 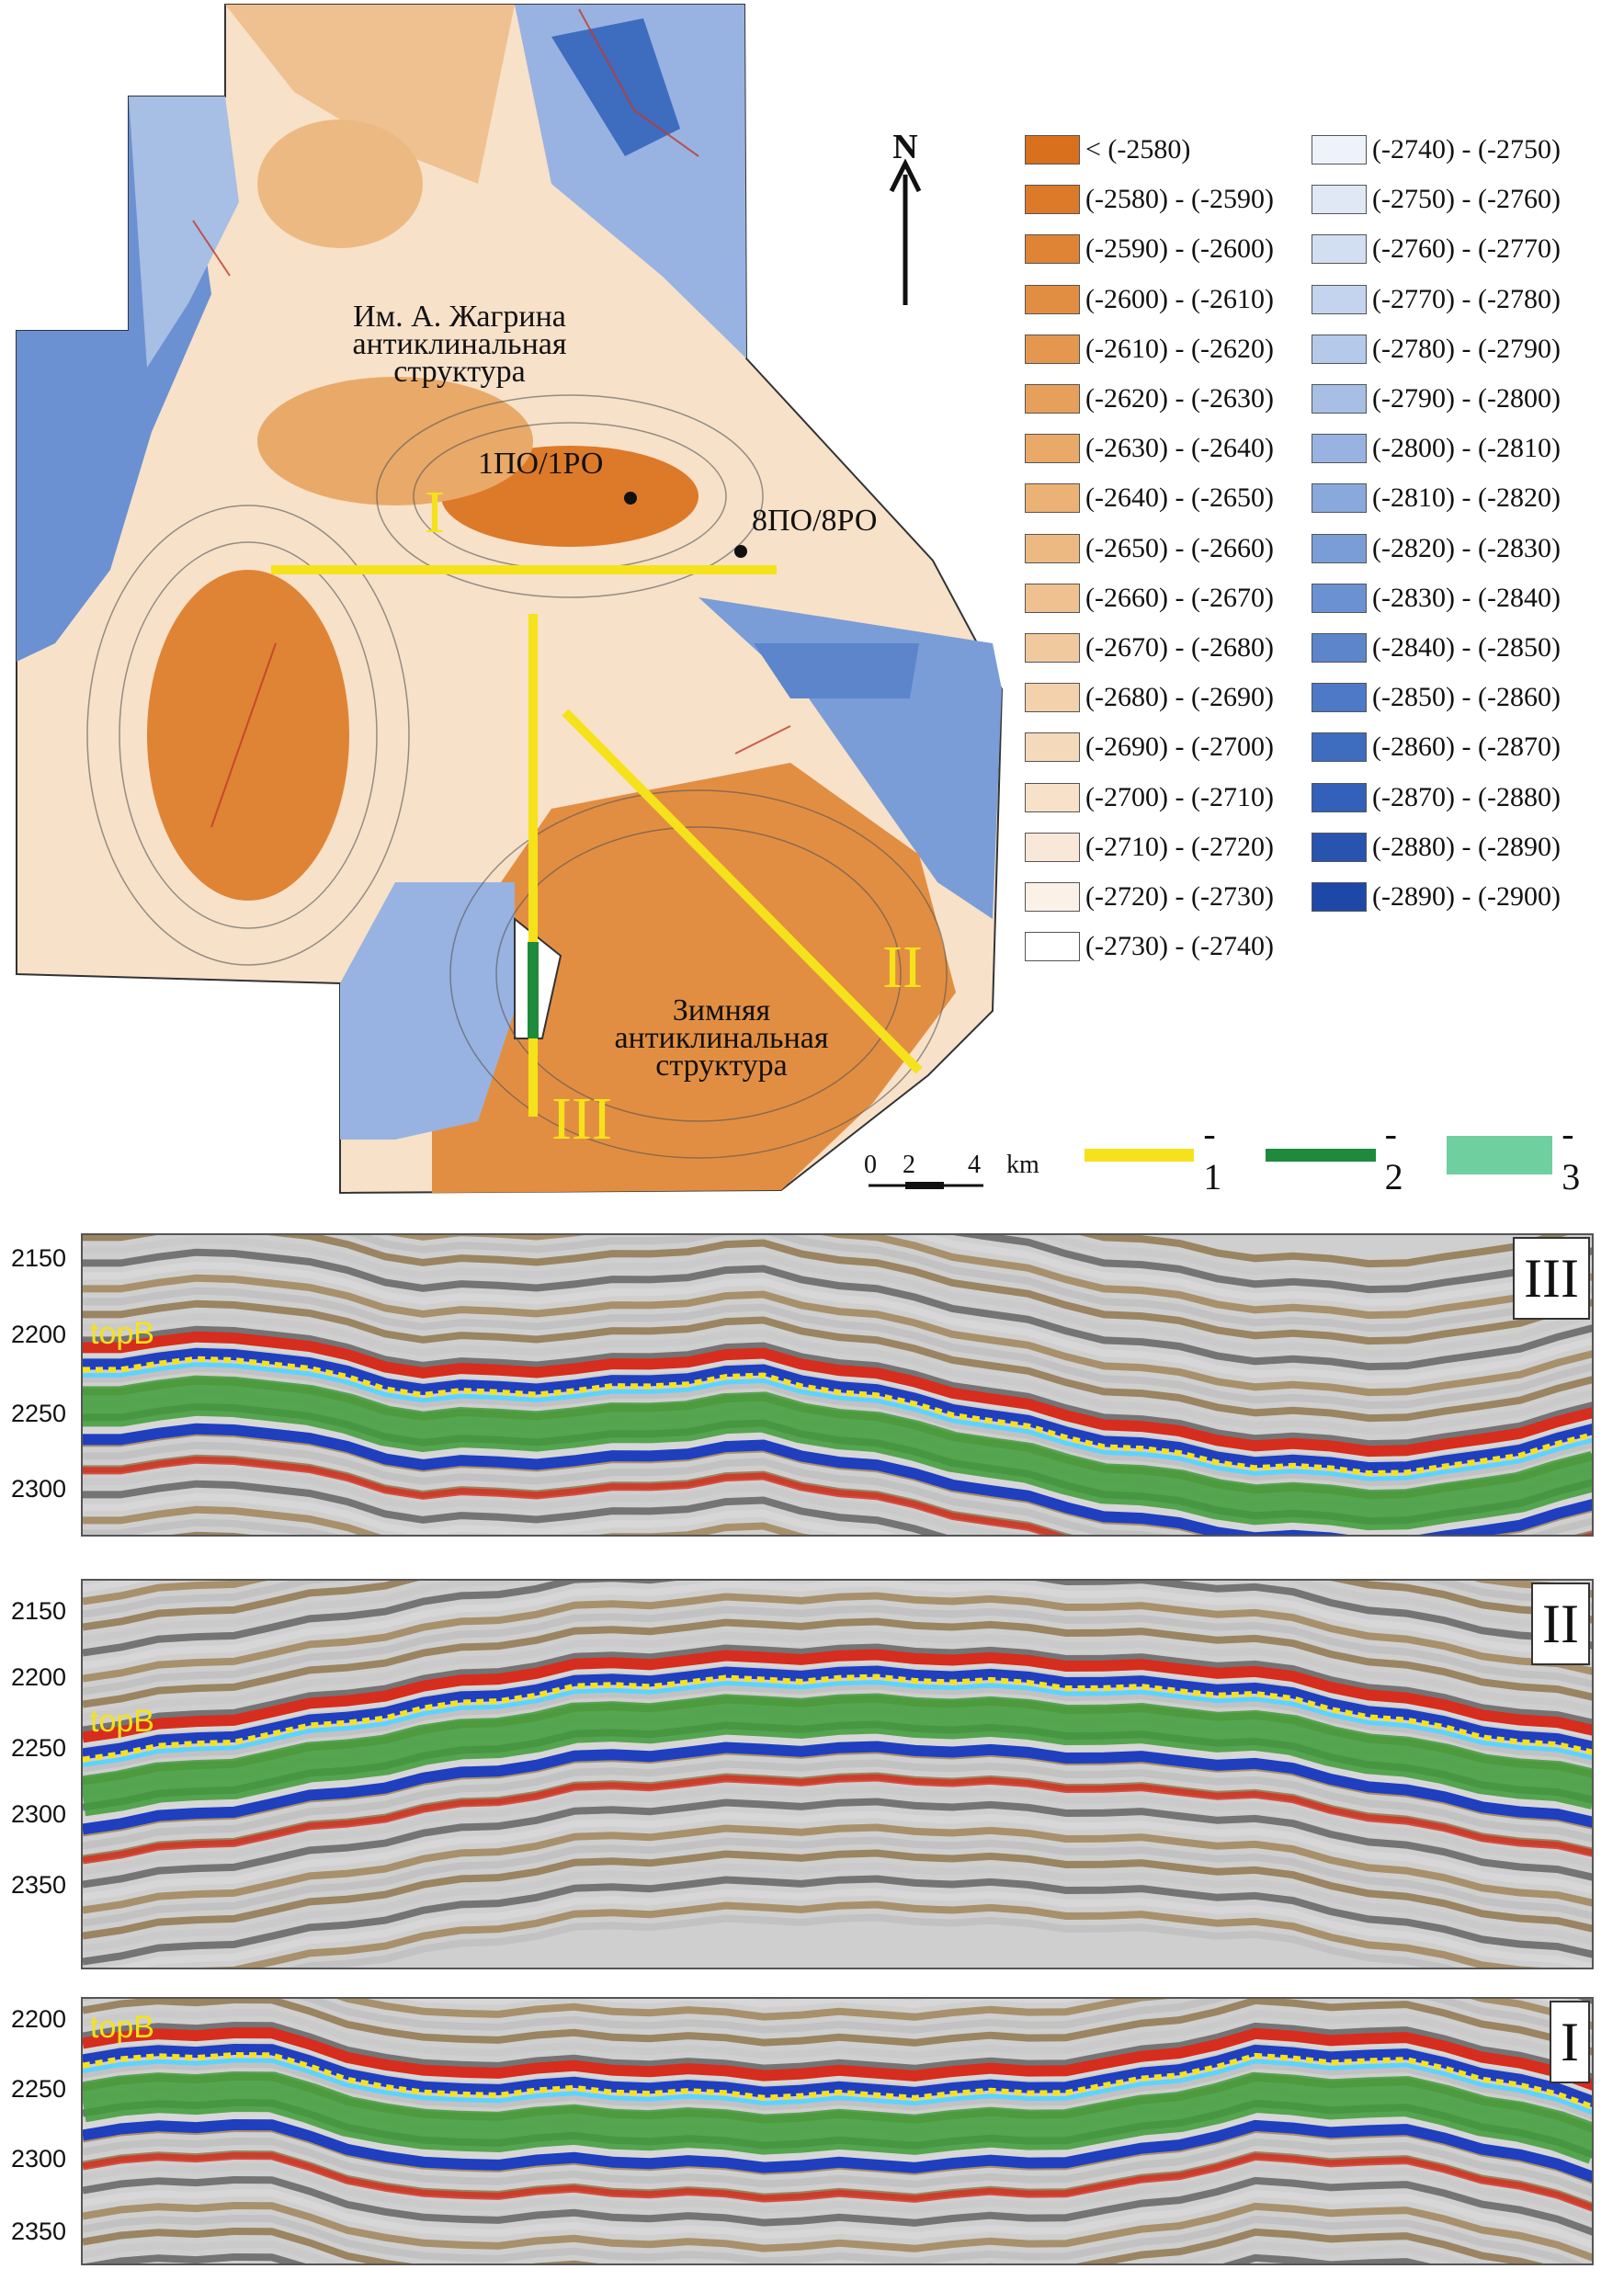 I want to click on legend-row: (-2610) - (-2620), so click(x=1150, y=350).